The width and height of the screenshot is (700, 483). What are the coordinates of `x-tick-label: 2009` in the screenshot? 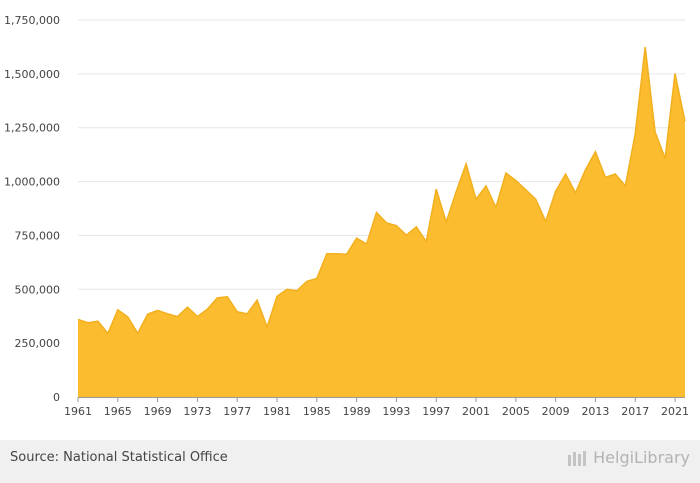 It's located at (556, 411).